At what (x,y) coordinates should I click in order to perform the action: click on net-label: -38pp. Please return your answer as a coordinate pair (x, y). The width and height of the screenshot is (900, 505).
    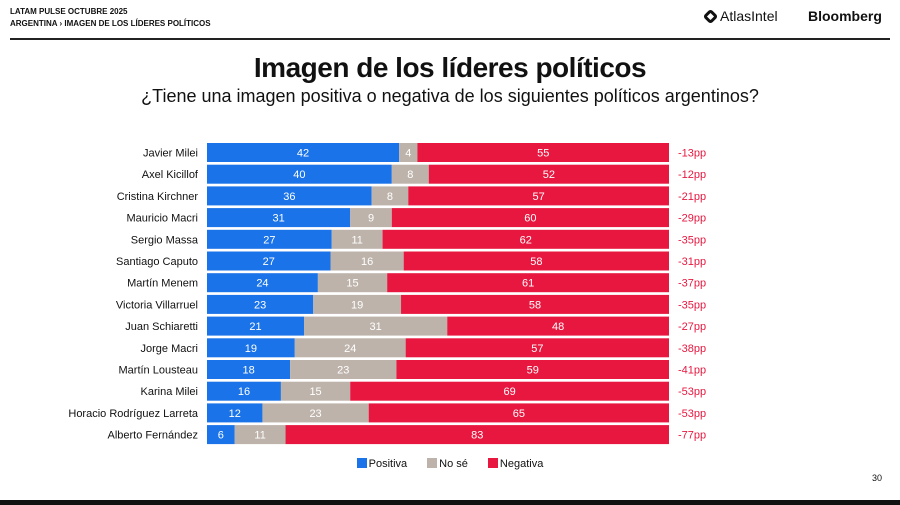
    Looking at the image, I should click on (692, 349).